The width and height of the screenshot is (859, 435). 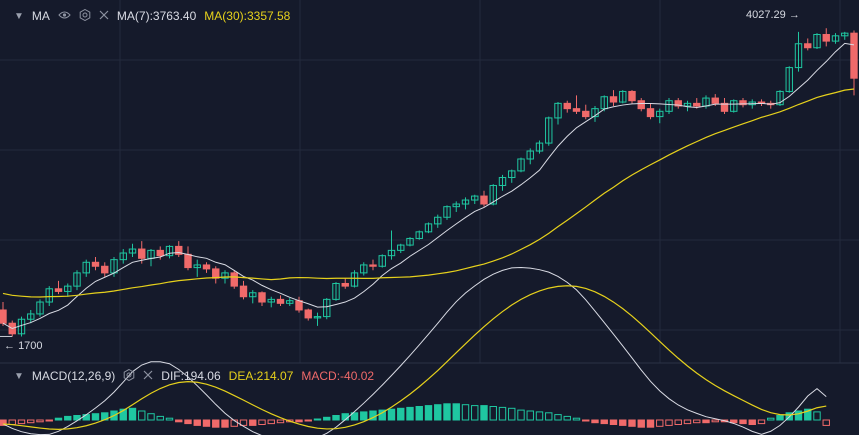 What do you see at coordinates (30, 346) in the screenshot?
I see `low-price-value: 1700` at bounding box center [30, 346].